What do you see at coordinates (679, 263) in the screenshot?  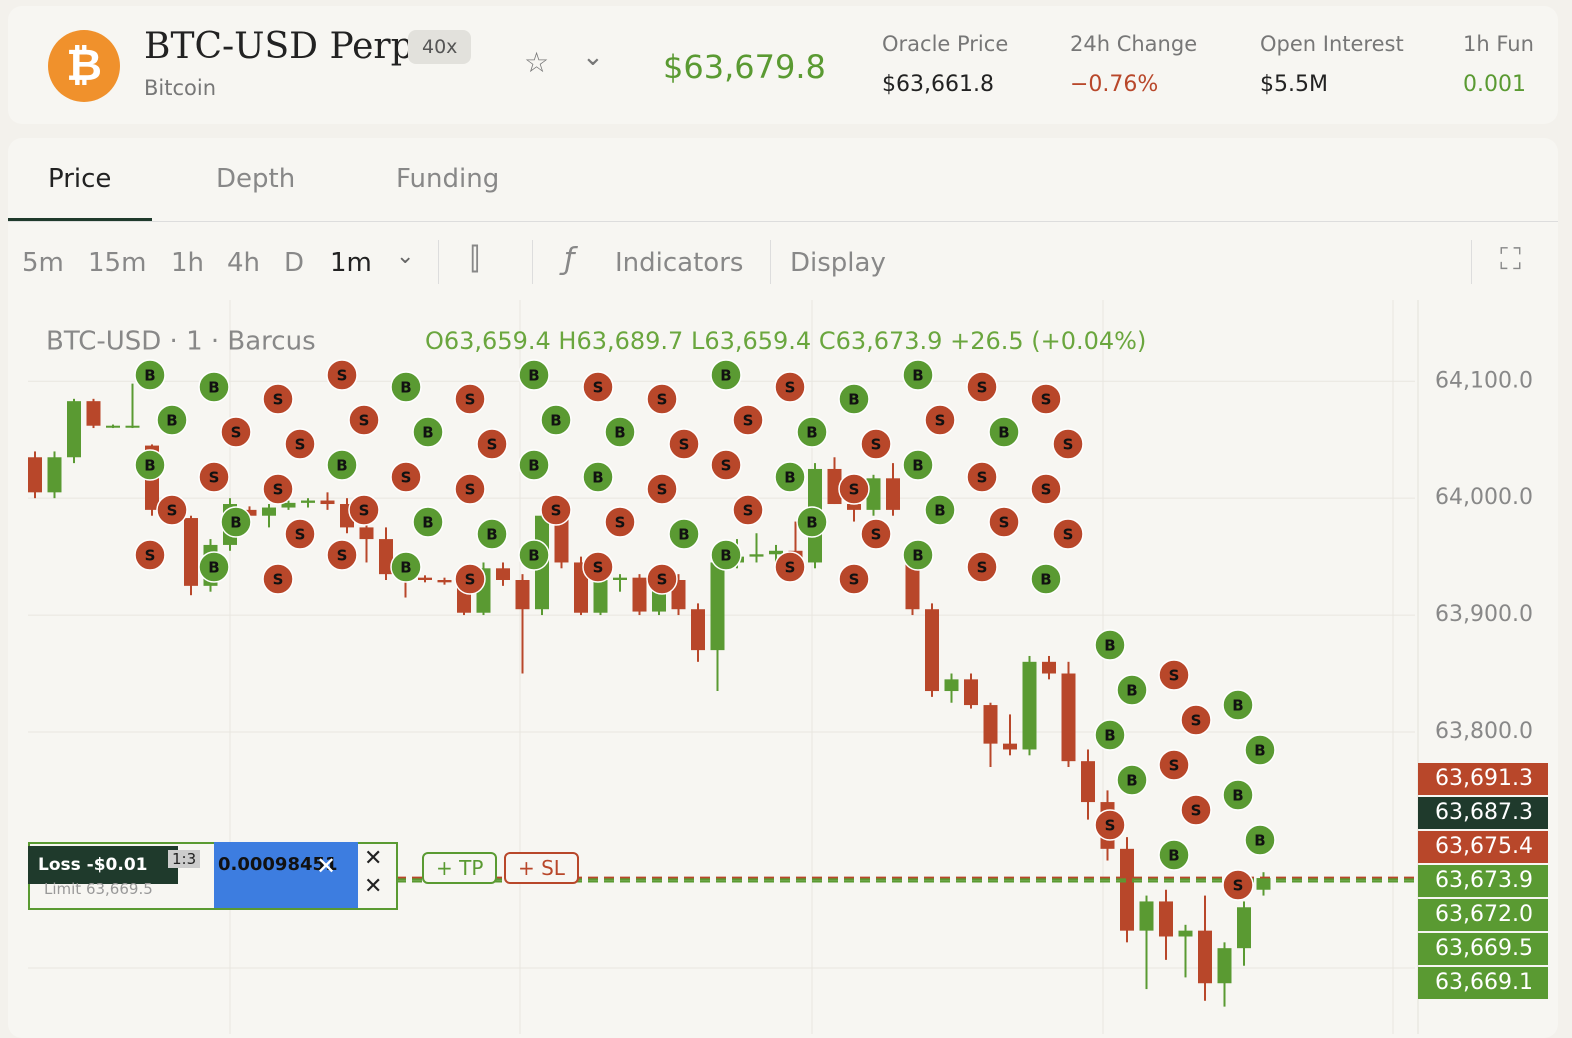 I see `indicators: Indicators` at bounding box center [679, 263].